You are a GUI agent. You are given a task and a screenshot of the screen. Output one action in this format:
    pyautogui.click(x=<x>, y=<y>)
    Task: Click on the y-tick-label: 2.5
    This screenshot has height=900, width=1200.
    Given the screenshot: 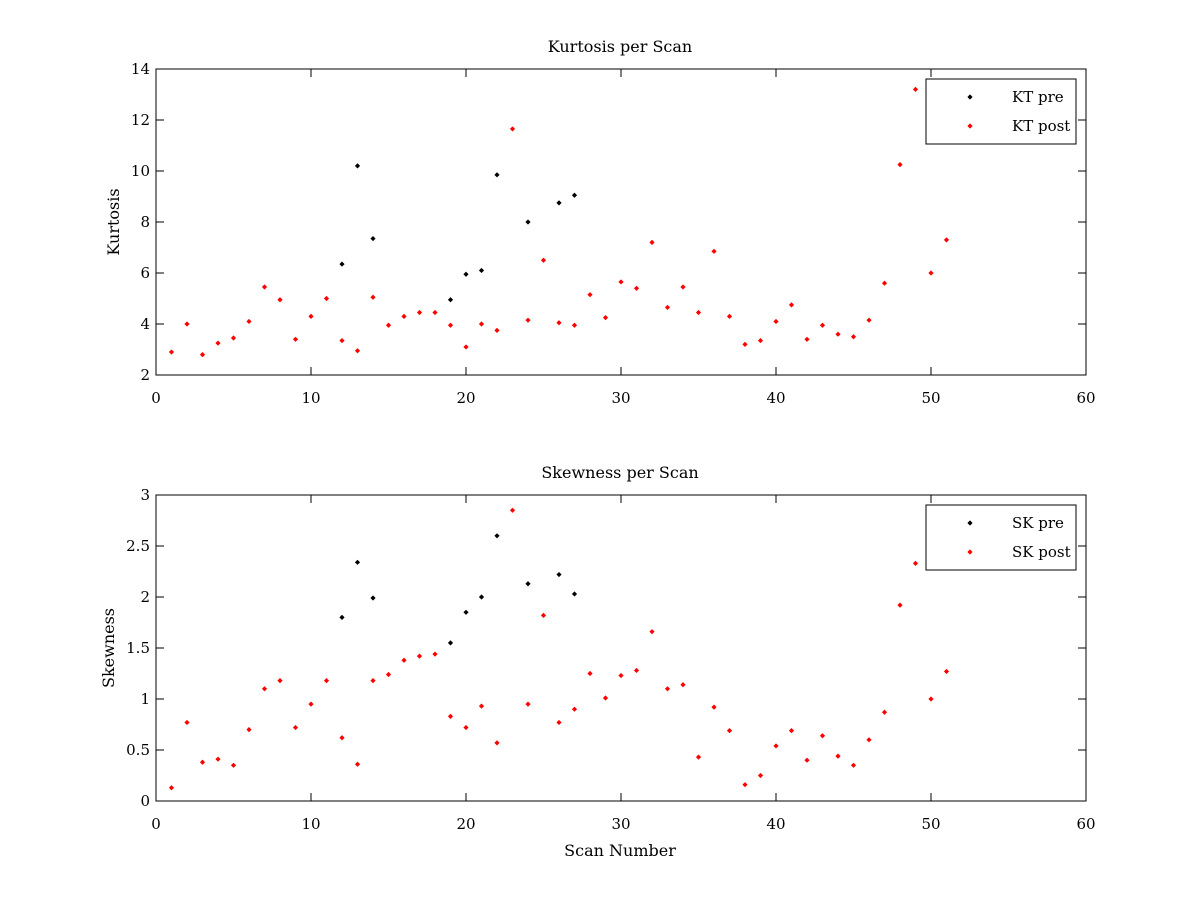 What is the action you would take?
    pyautogui.click(x=138, y=546)
    